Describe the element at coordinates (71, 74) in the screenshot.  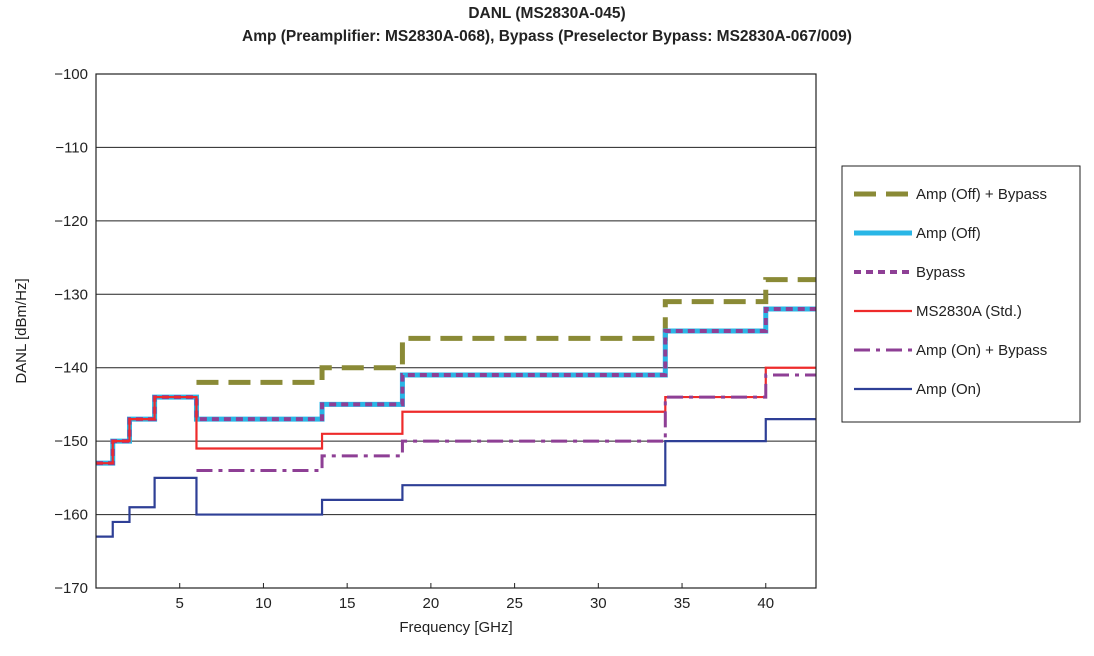
I see `y-tick-label: −100` at that location.